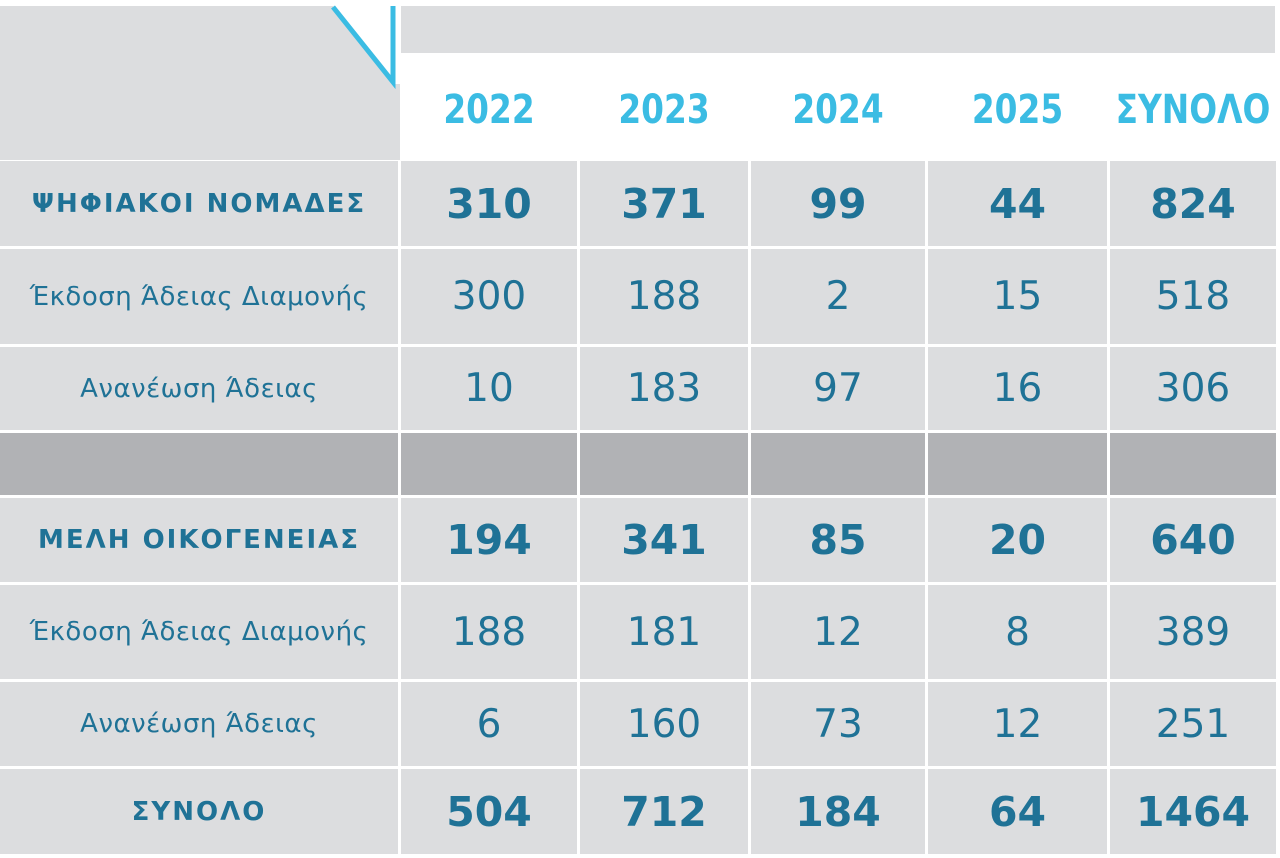  I want to click on corner-accent-line, so click(363, 47).